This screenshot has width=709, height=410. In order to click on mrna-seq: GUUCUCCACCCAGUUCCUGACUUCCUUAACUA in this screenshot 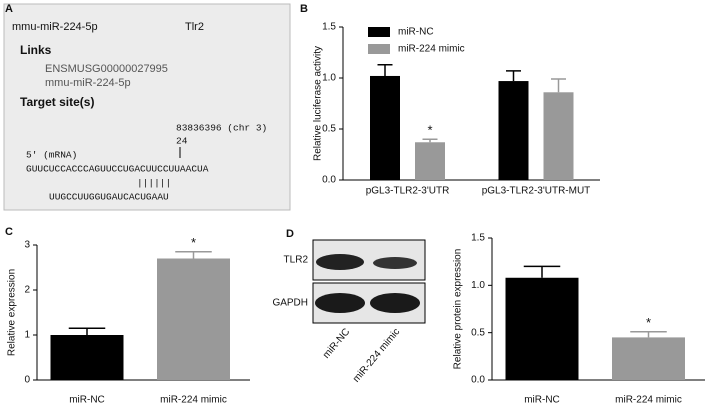, I will do `click(117, 169)`.